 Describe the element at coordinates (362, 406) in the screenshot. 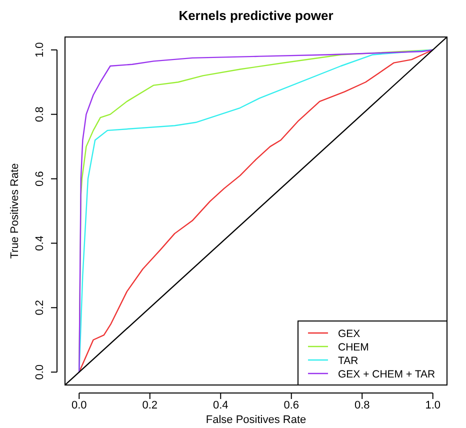

I see `x-tick-label: 0.8` at that location.